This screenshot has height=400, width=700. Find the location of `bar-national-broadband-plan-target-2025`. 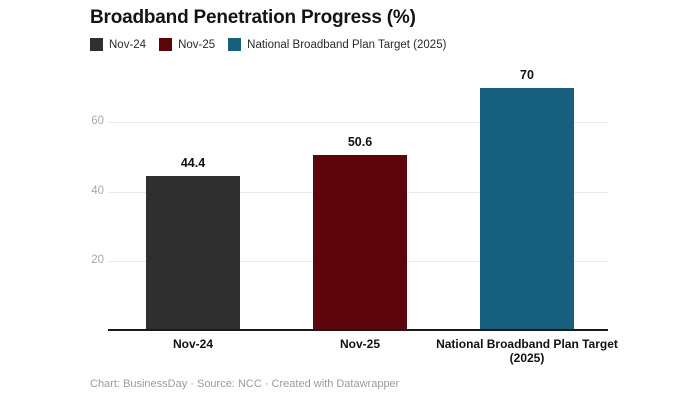

bar-national-broadband-plan-target-2025 is located at coordinates (527, 209).